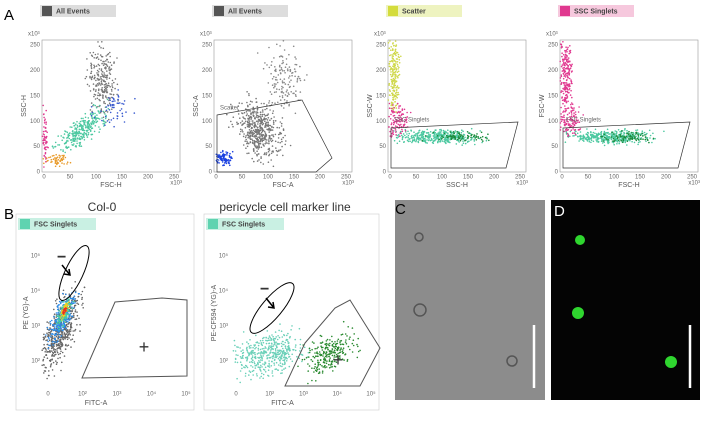  I want to click on y-axis-label: PE-CF594 (YG)-A, so click(214, 312).